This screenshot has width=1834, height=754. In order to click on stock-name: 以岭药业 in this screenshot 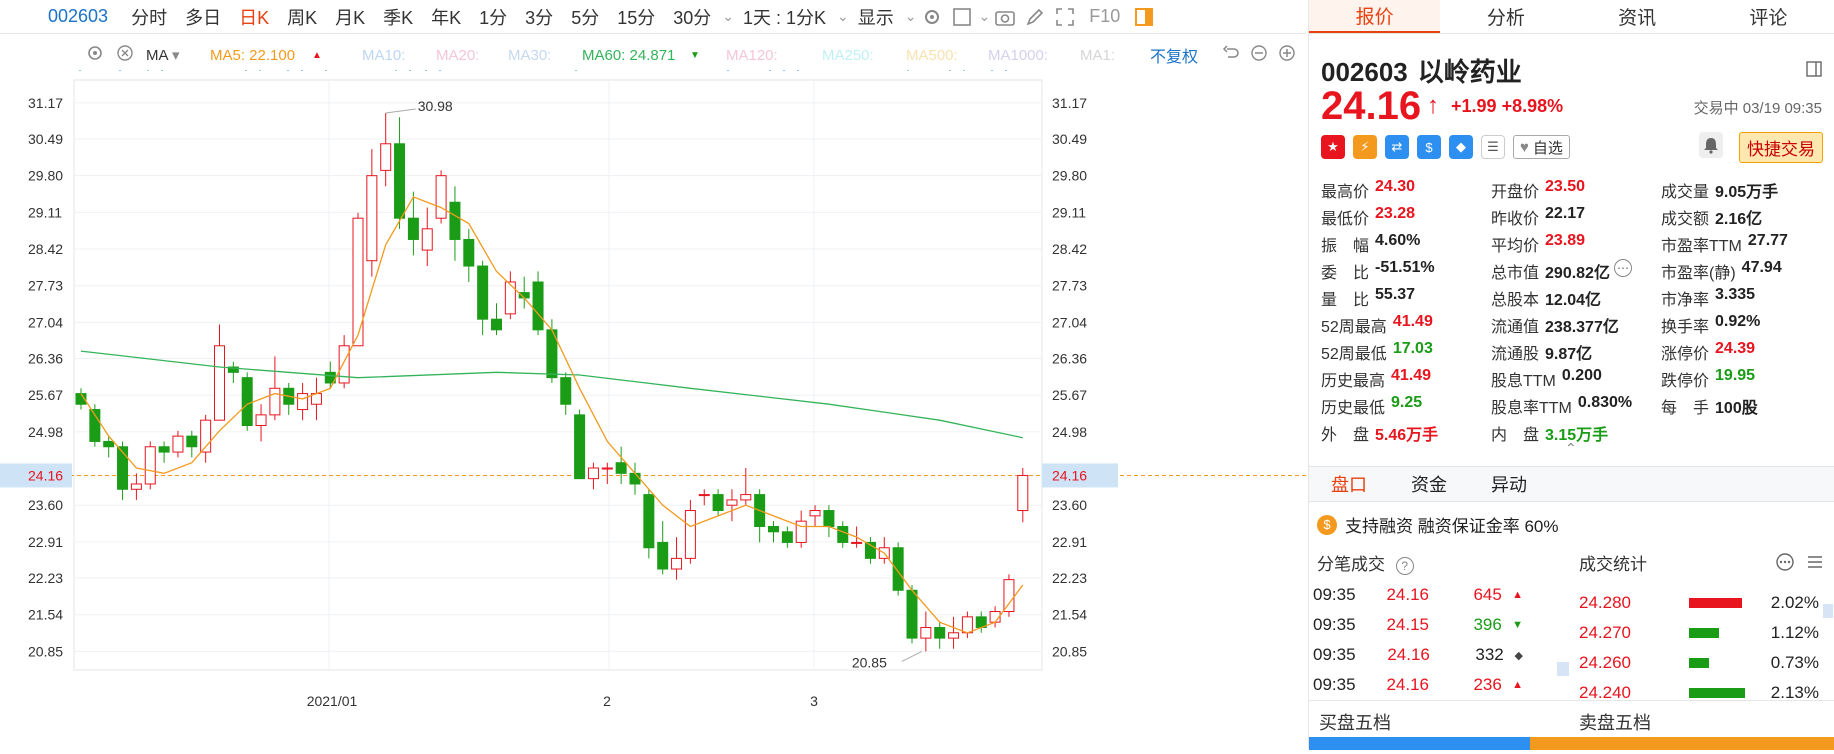, I will do `click(1469, 72)`.